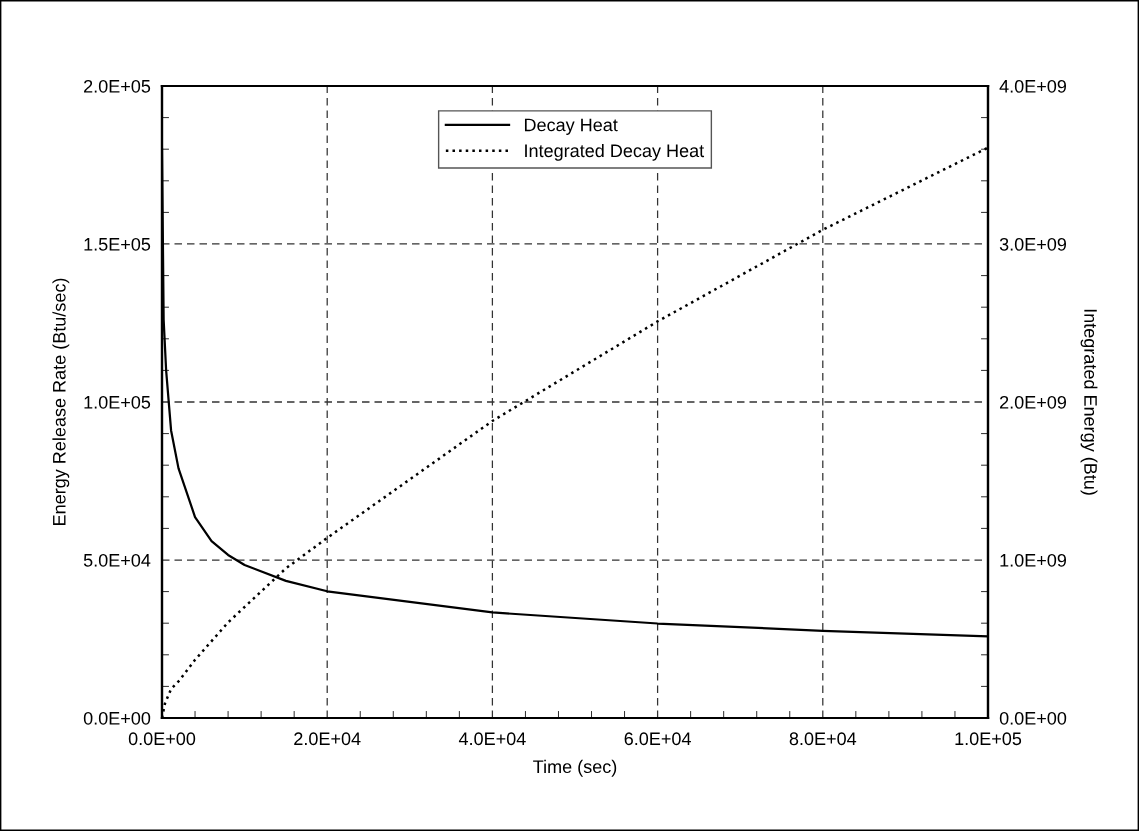 This screenshot has height=831, width=1139. What do you see at coordinates (1033, 86) in the screenshot?
I see `y2-tick-label: 4.0E+09` at bounding box center [1033, 86].